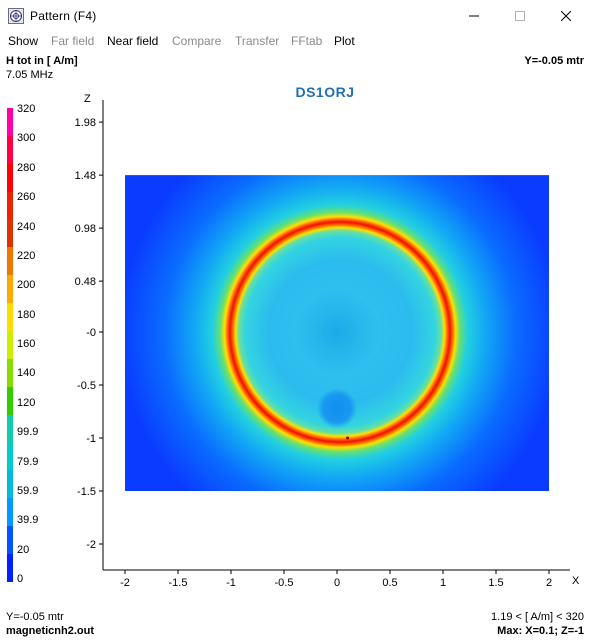 The width and height of the screenshot is (590, 640). I want to click on color-scale-label: 59.9, so click(28, 490).